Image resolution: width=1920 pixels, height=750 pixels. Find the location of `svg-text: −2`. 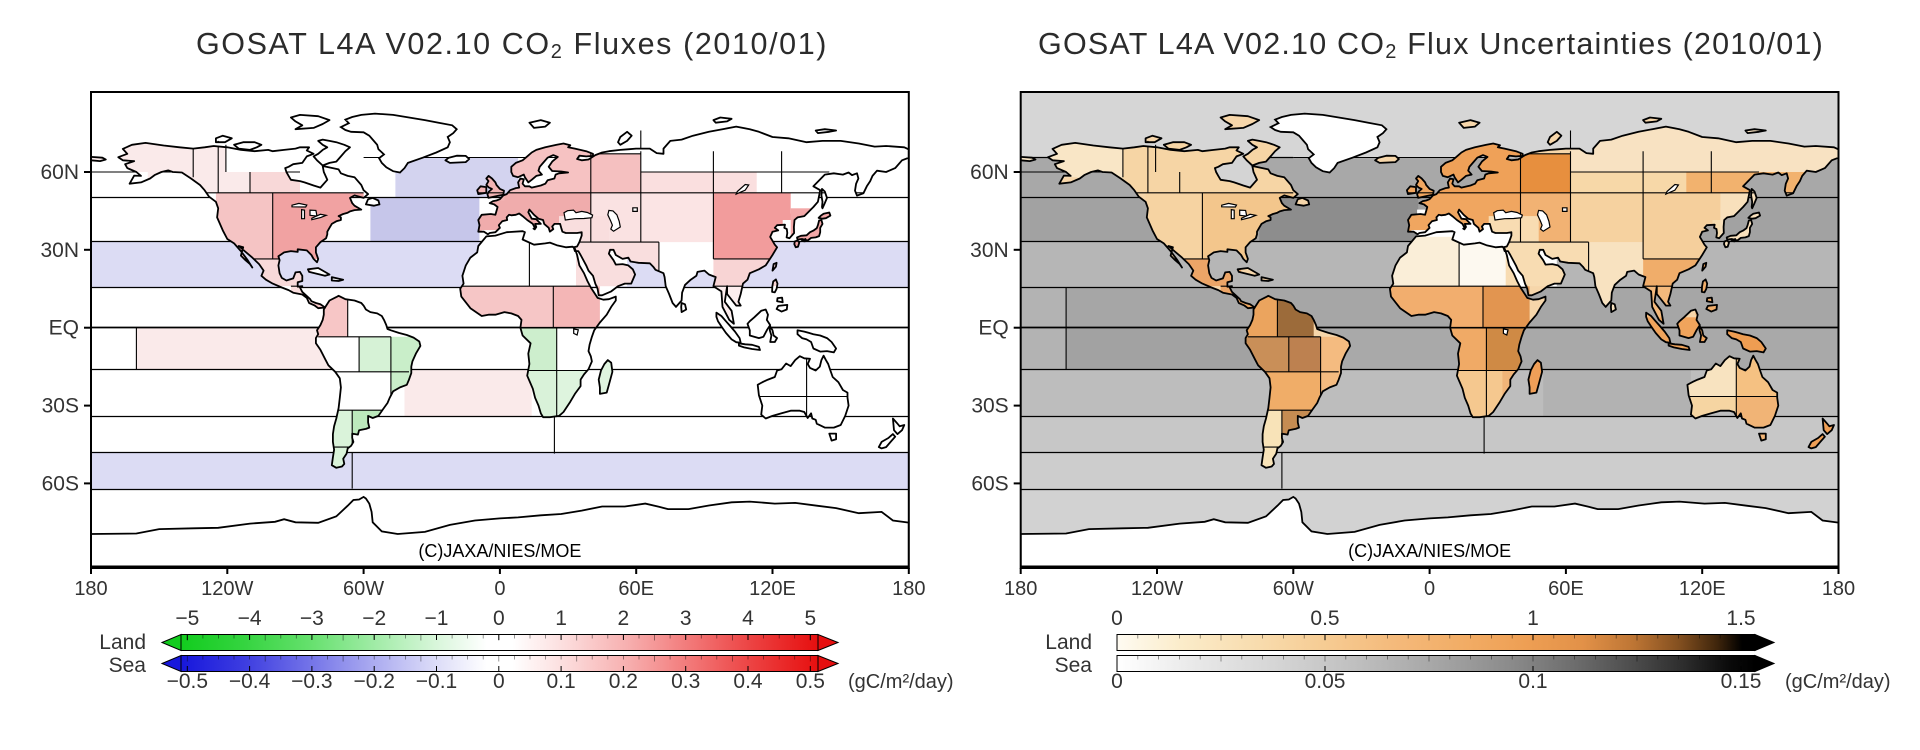

svg-text: −2 is located at coordinates (374, 618).